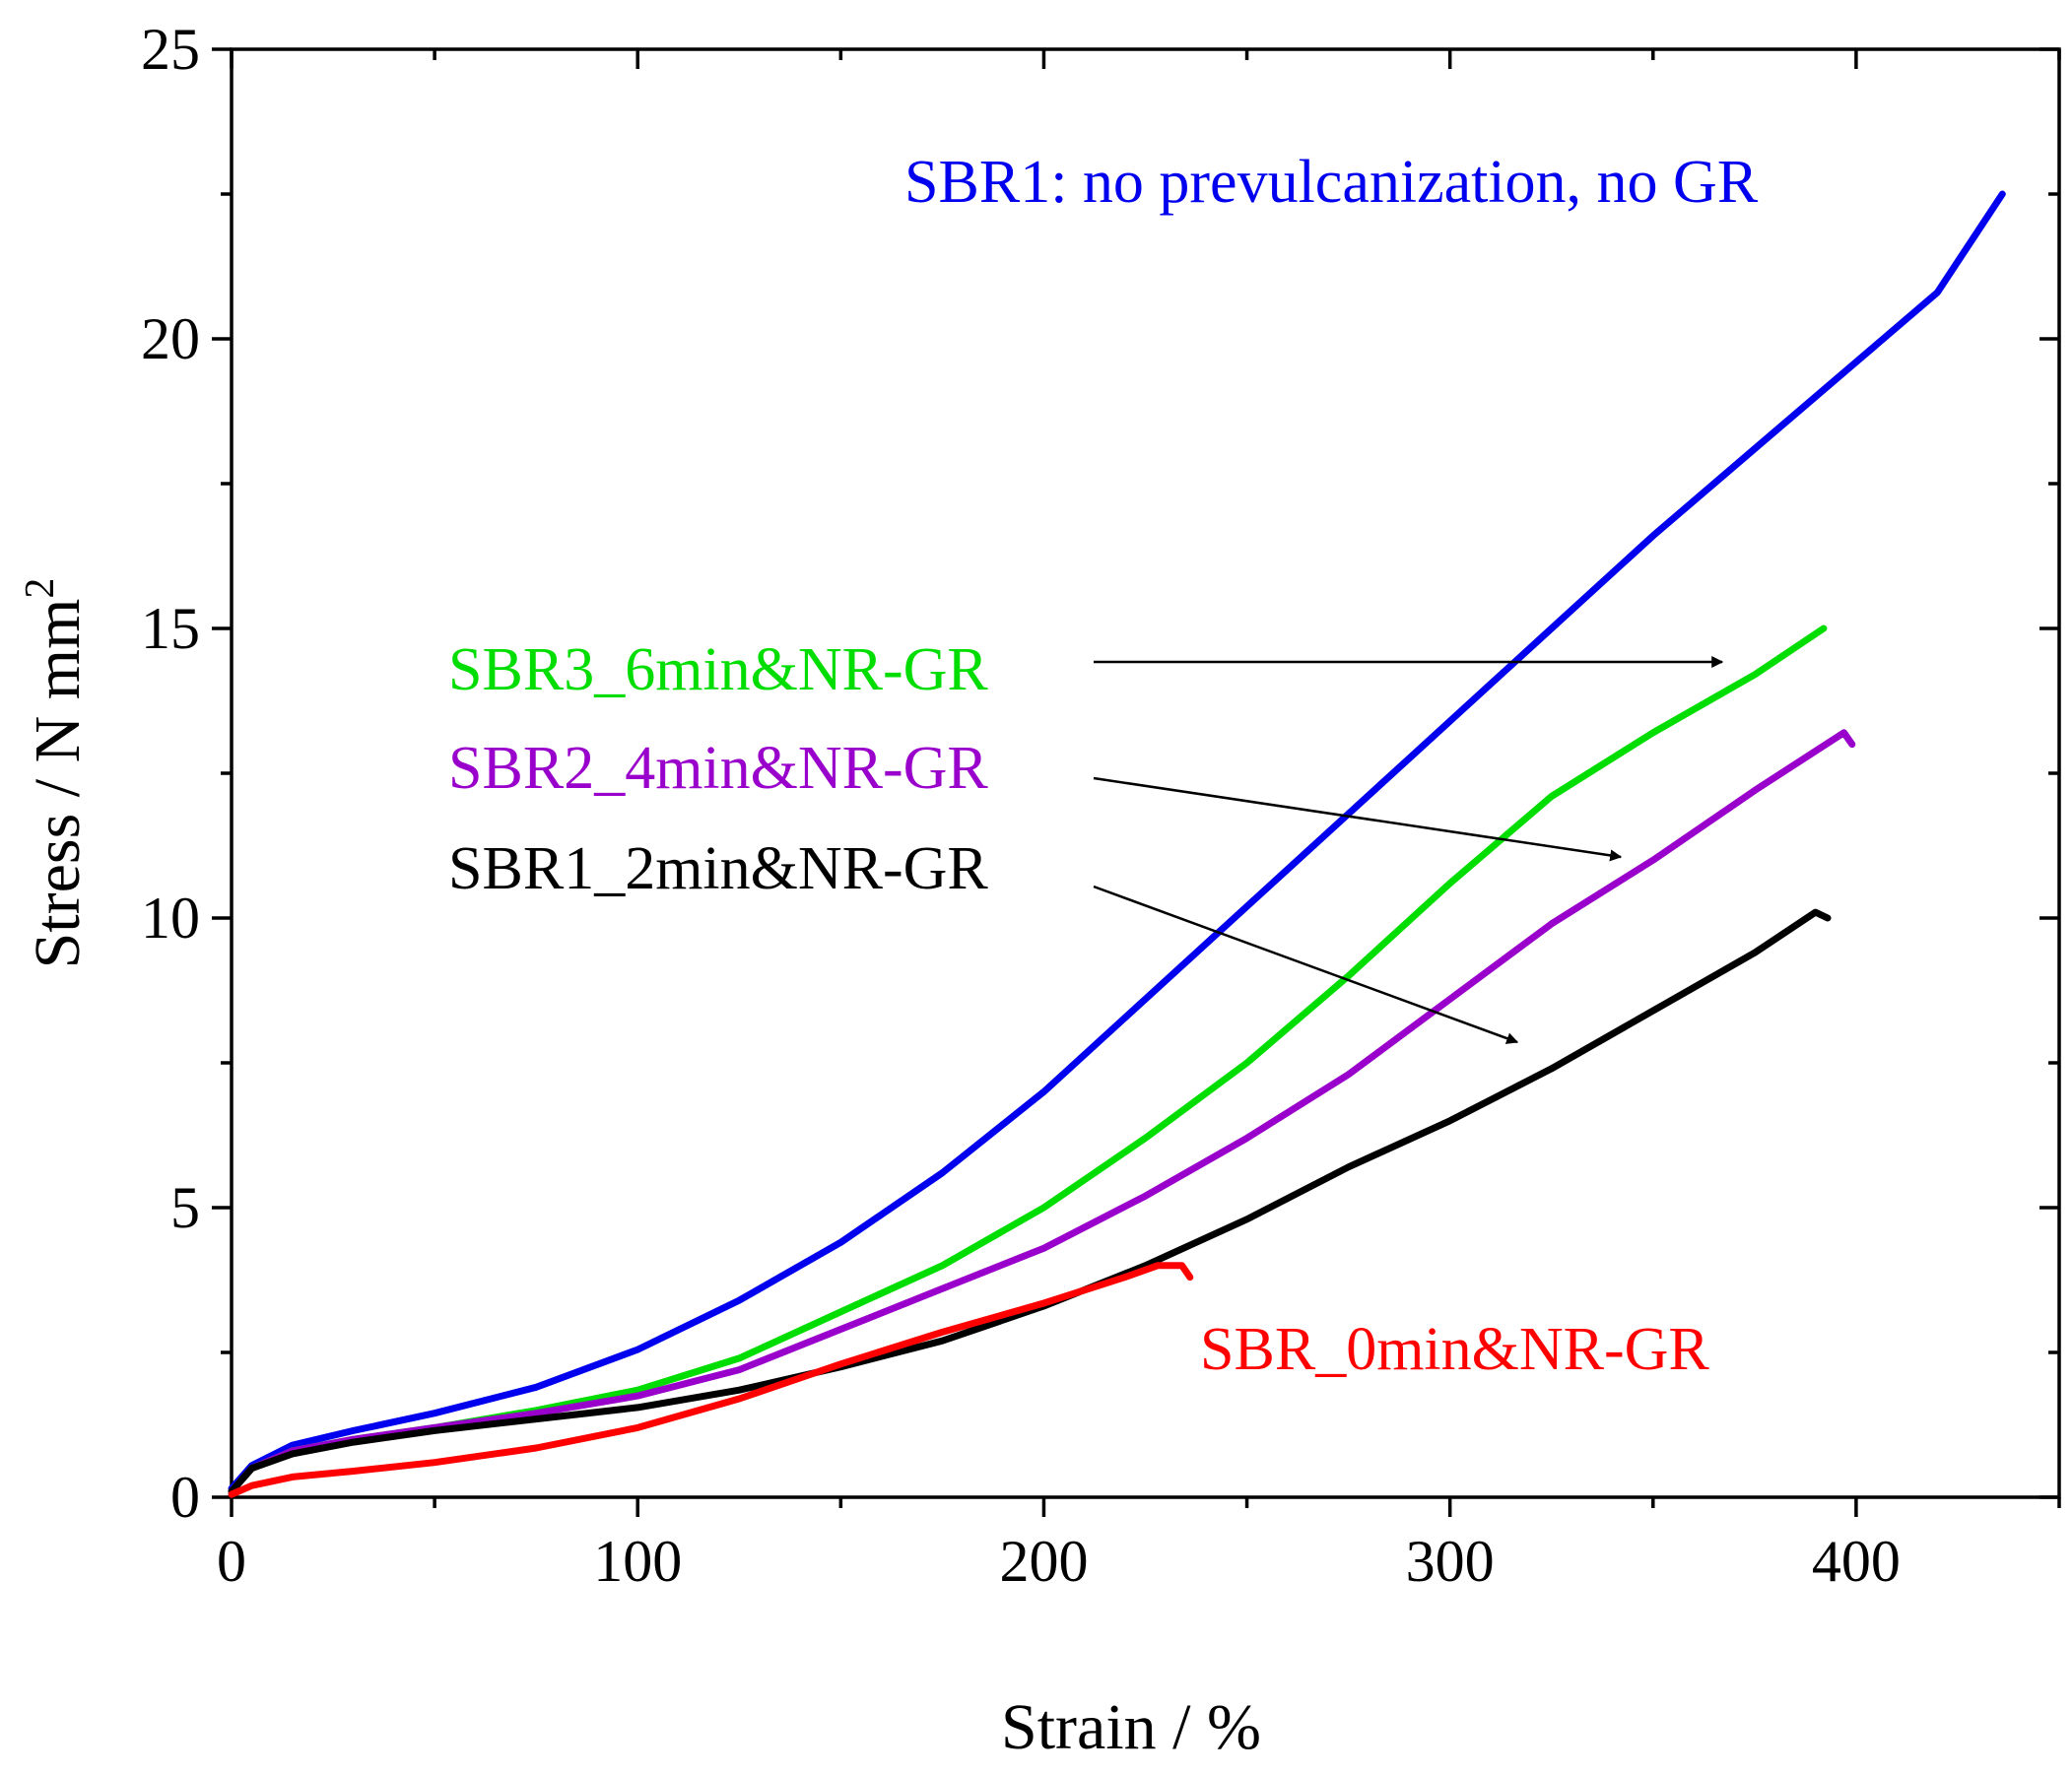 This screenshot has width=2072, height=1776. What do you see at coordinates (232, 1561) in the screenshot?
I see `x-tick-label: 0` at bounding box center [232, 1561].